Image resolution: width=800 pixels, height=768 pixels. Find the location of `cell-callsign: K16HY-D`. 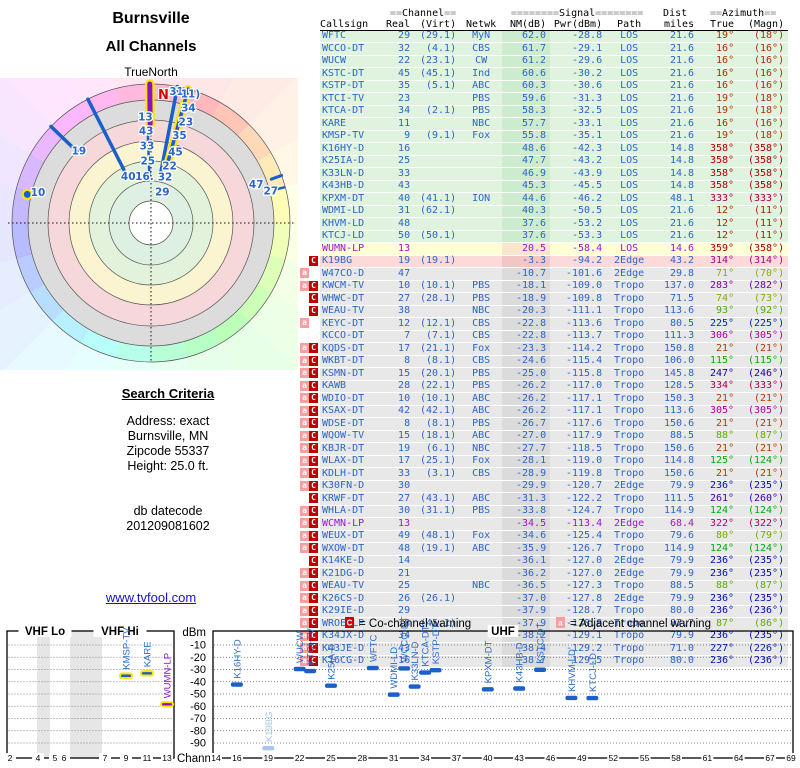

cell-callsign: K16HY-D is located at coordinates (353, 149).